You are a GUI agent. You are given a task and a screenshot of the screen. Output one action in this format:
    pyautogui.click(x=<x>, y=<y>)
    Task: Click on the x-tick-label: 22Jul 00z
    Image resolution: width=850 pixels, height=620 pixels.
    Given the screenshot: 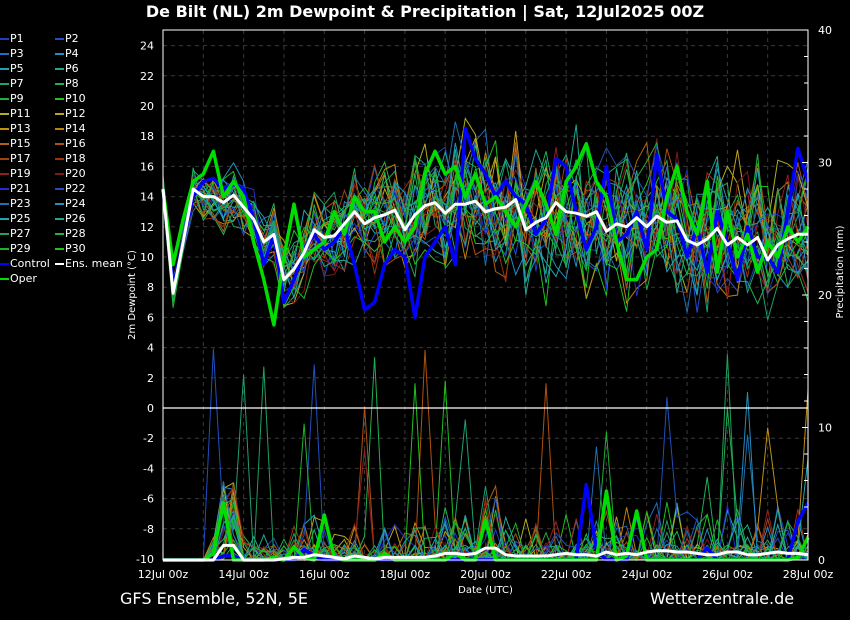 What is the action you would take?
    pyautogui.click(x=566, y=574)
    